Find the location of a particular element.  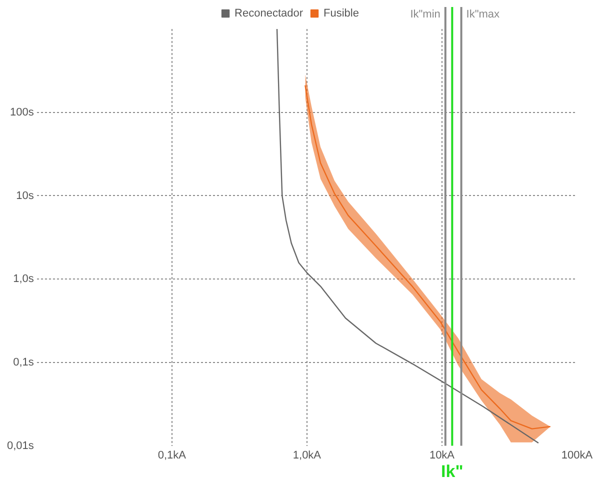

legend-label: Fusible is located at coordinates (341, 14).